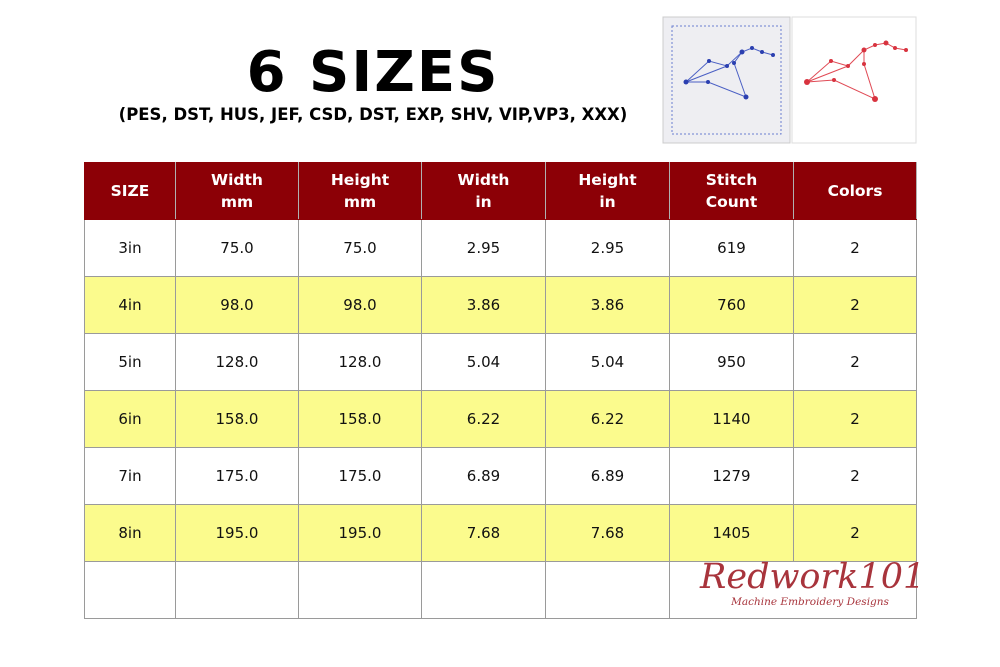 The image size is (1000, 667). I want to click on design-previews, so click(789, 80).